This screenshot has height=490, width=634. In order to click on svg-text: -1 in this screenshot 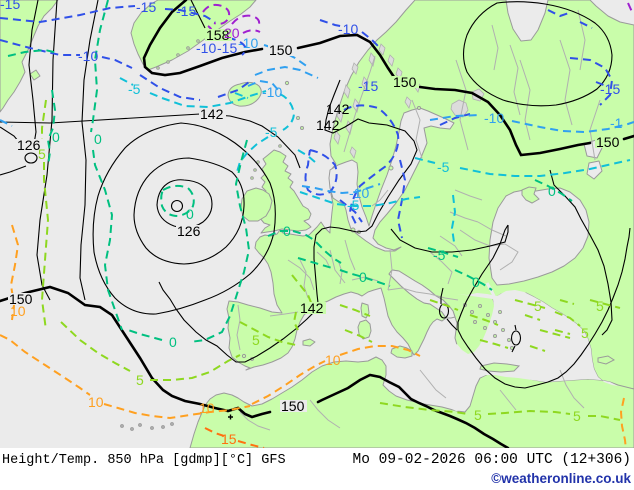, I will do `click(616, 123)`.